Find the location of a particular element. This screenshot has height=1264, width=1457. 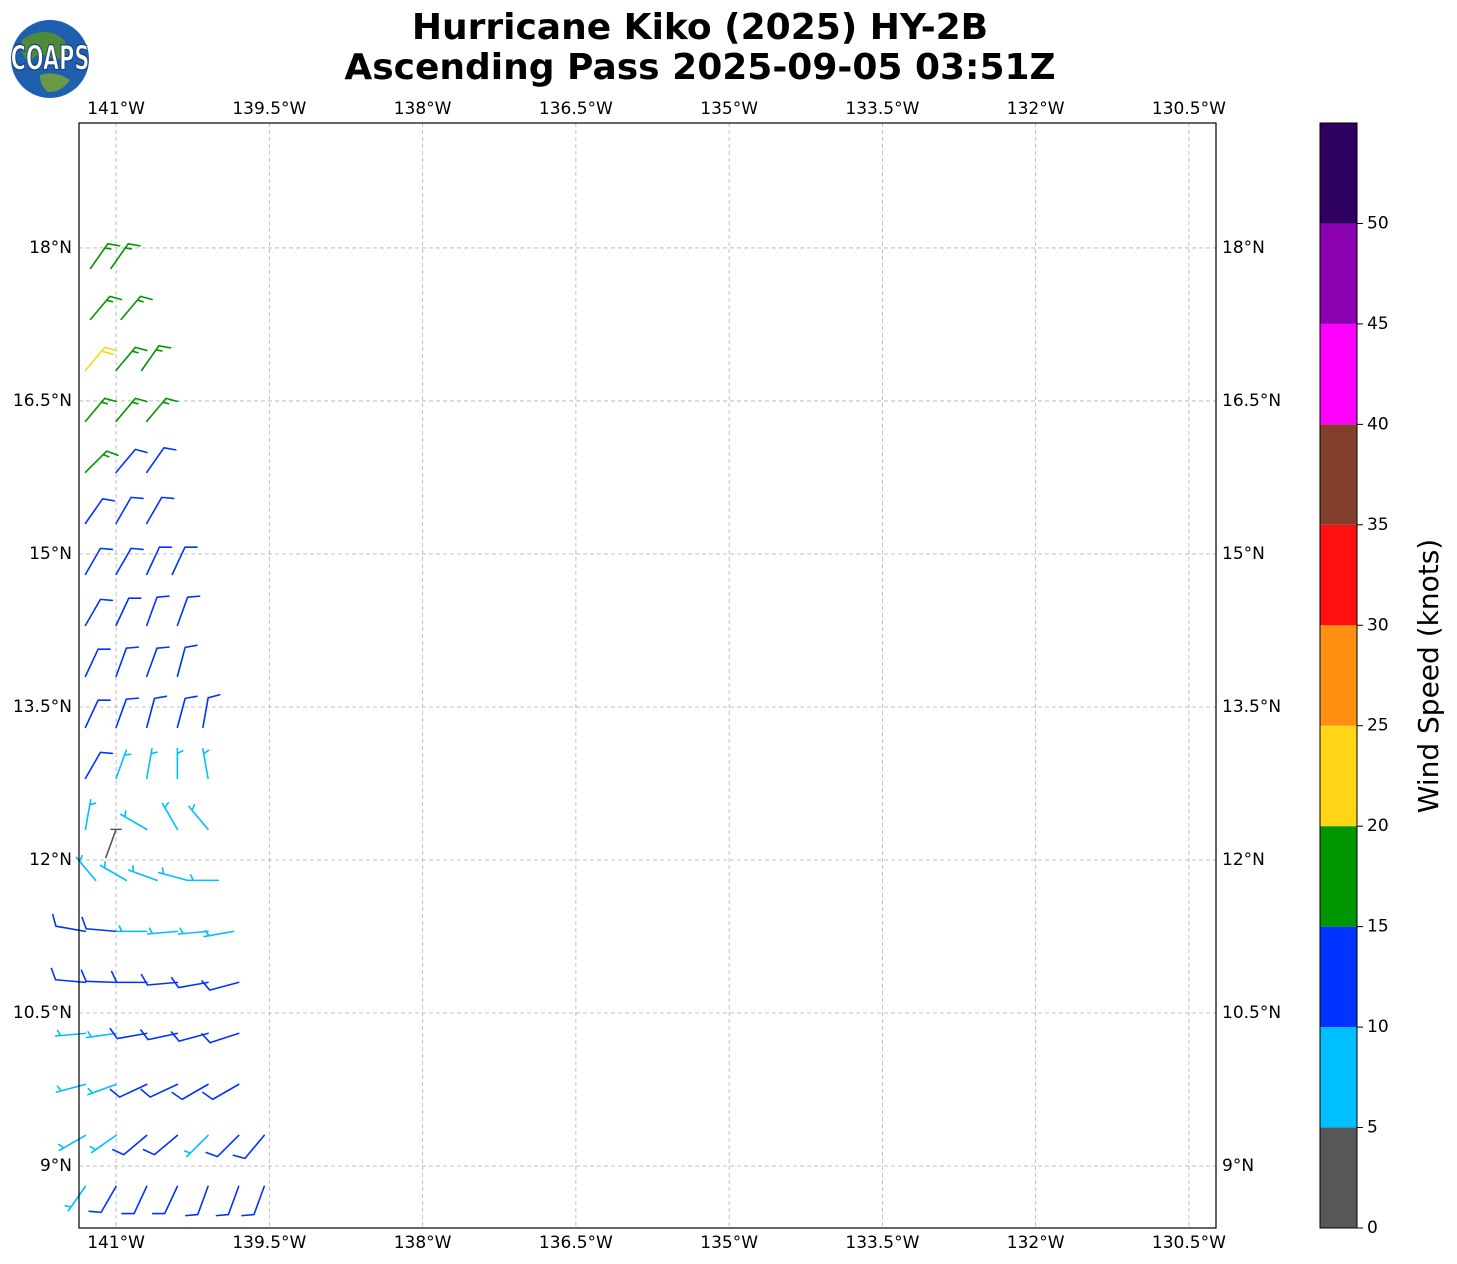

colorbar-tick-label: 10 is located at coordinates (1378, 1027).